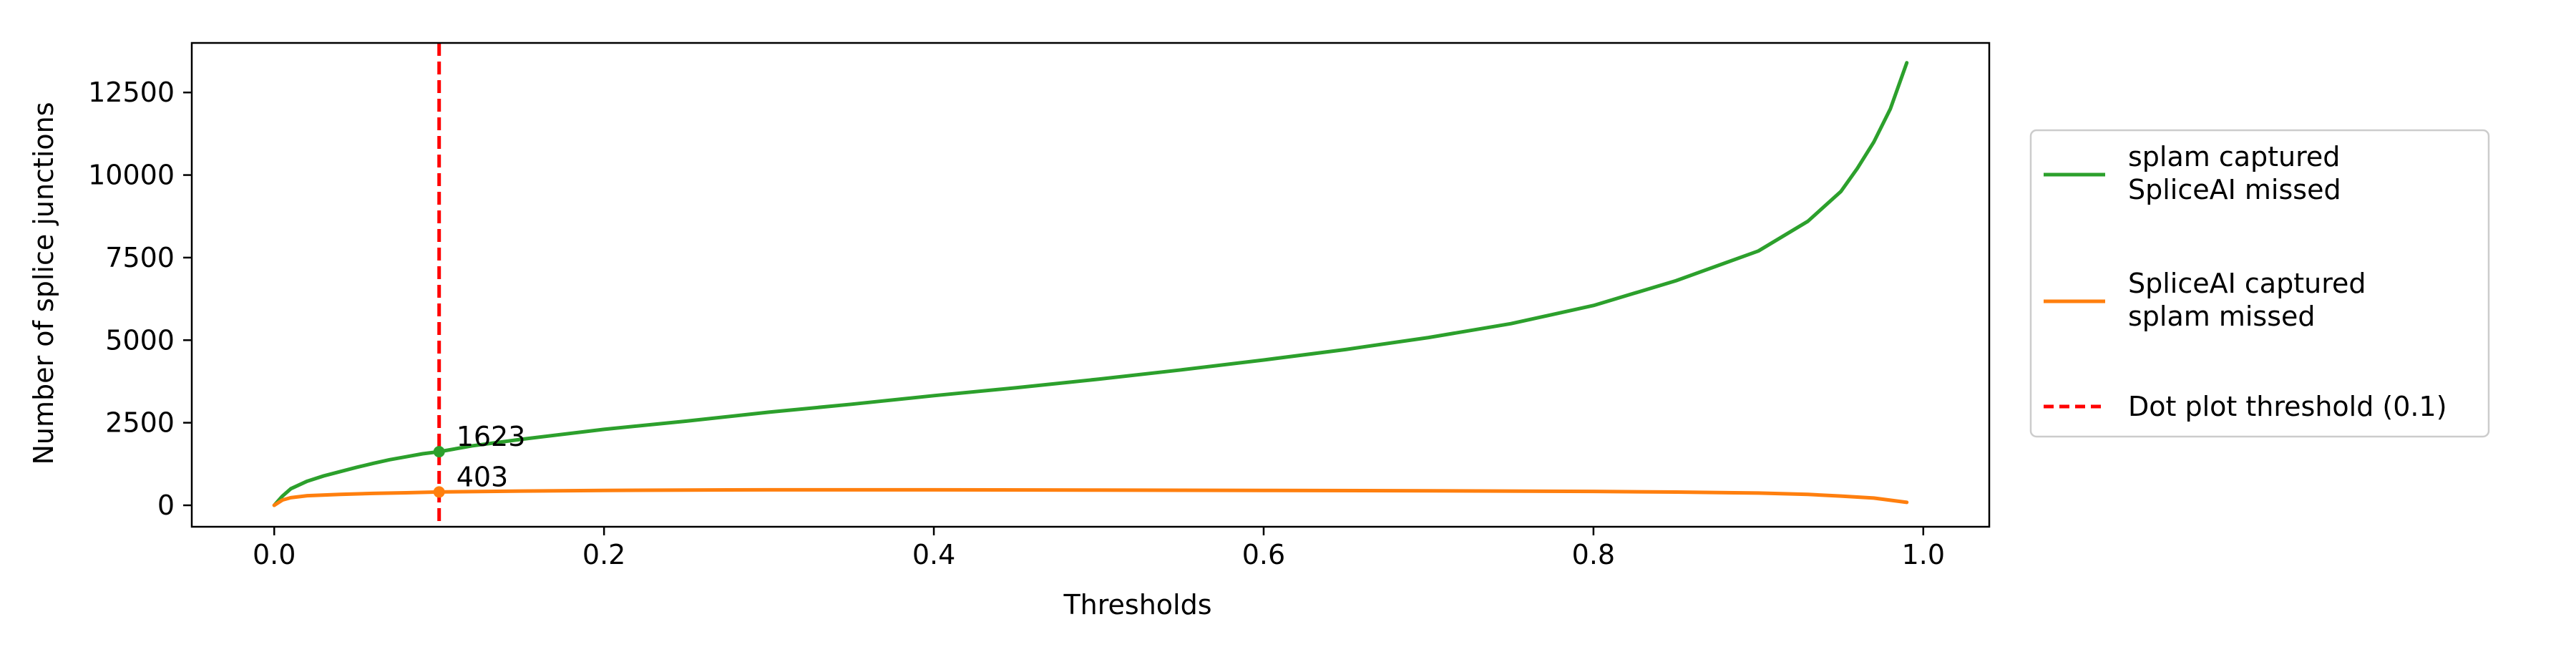 The height and width of the screenshot is (647, 2576). Describe the element at coordinates (140, 423) in the screenshot. I see `y-tick-label: 2500` at that location.